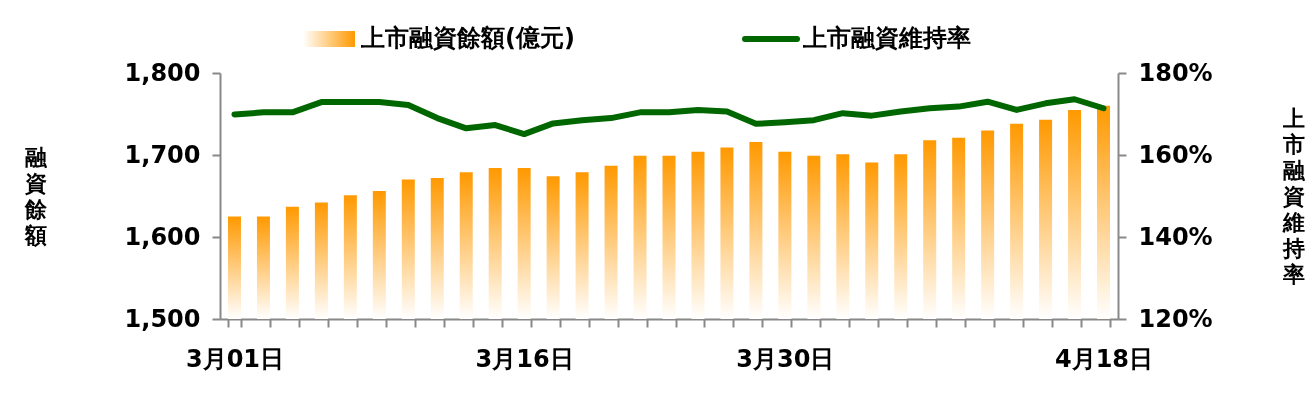 The image size is (1306, 411). I want to click on y-tick-label: 1,600, so click(162, 236).